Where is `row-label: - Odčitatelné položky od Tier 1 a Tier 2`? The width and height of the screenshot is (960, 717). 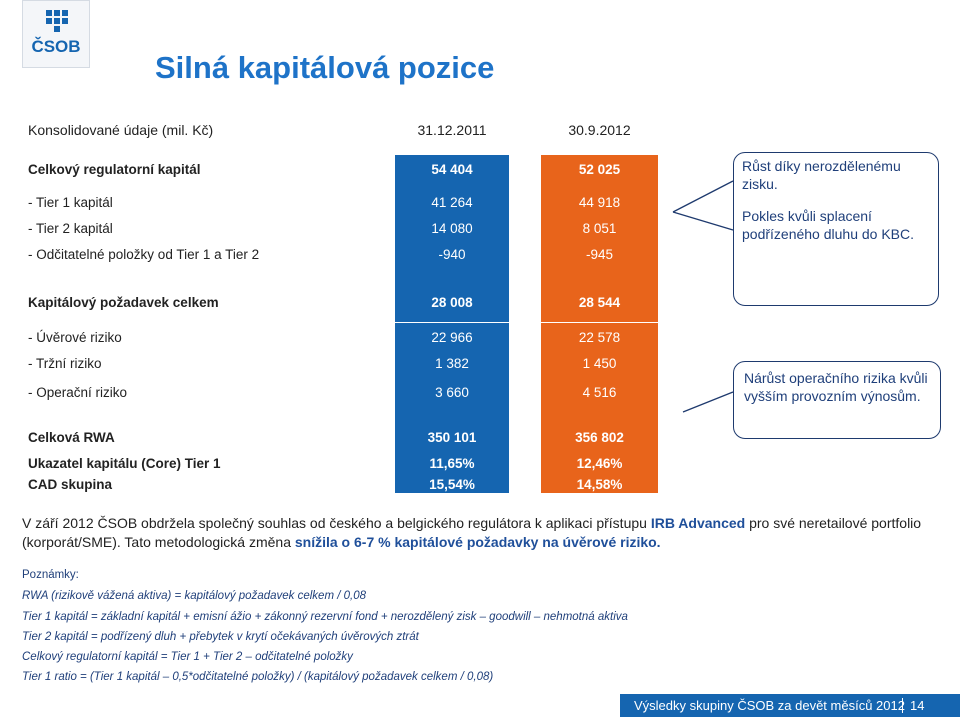 row-label: - Odčitatelné položky od Tier 1 a Tier 2 is located at coordinates (144, 254).